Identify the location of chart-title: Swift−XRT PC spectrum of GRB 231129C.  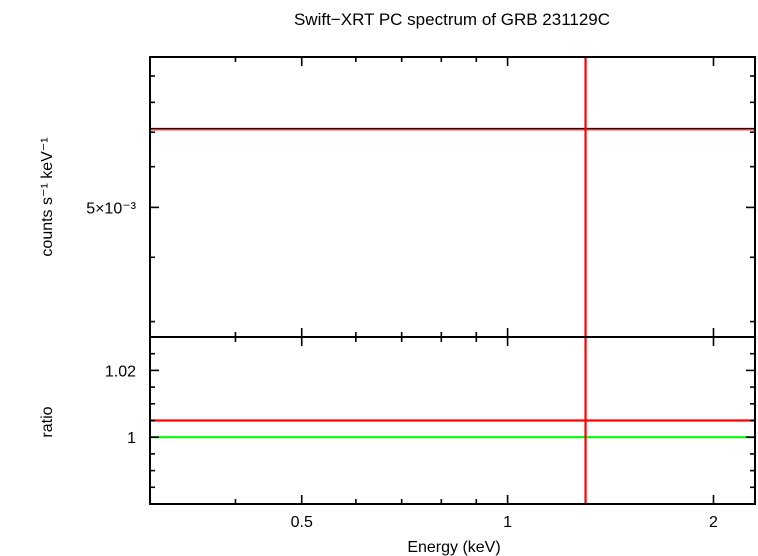
(452, 19).